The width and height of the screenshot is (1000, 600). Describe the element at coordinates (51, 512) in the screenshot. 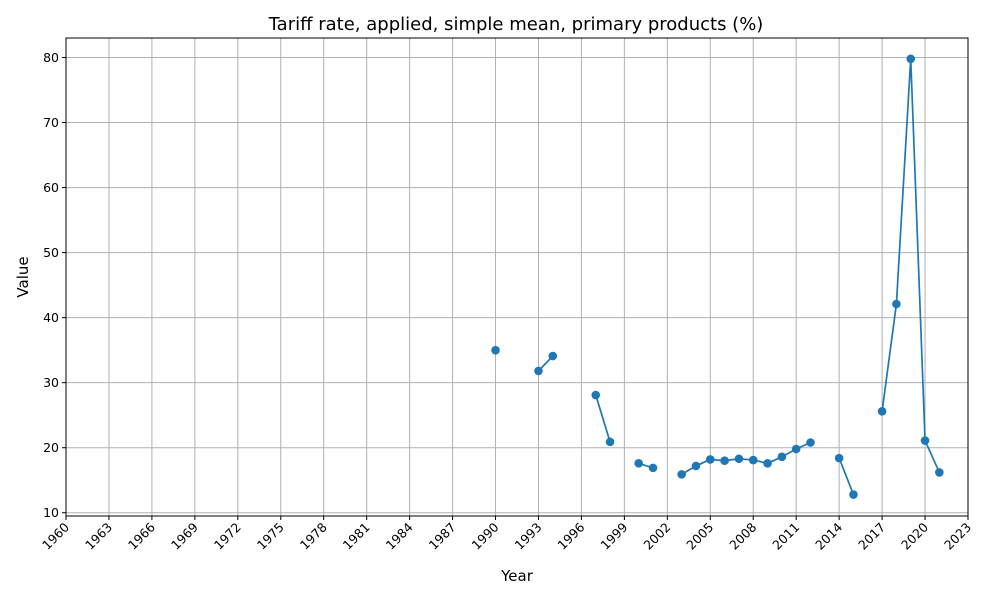

I see `y-tick-label: 10` at that location.